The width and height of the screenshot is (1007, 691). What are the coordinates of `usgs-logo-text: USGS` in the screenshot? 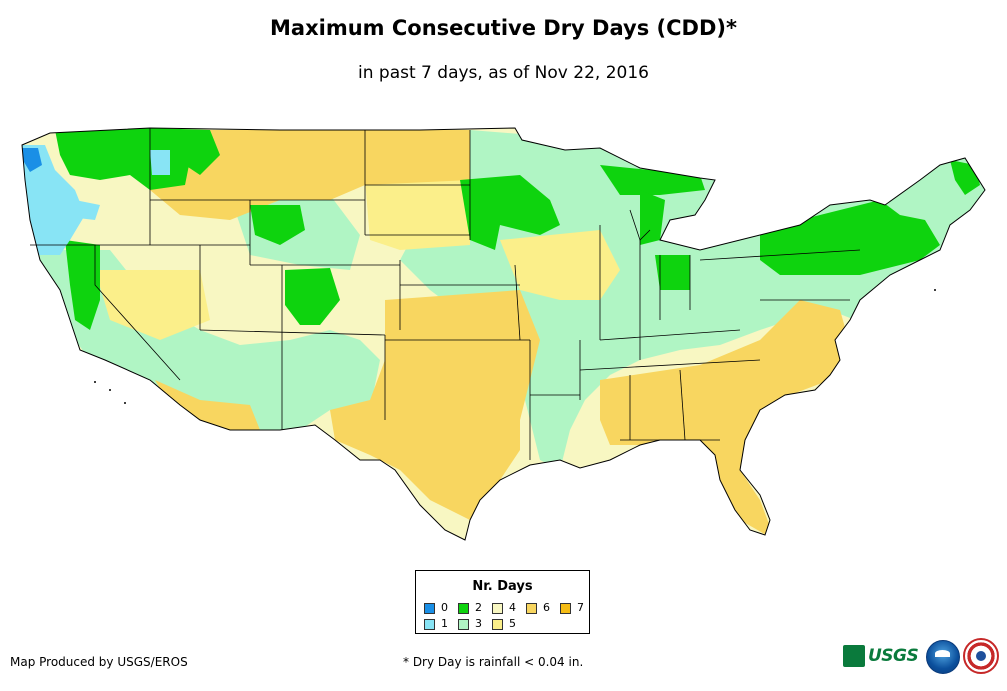 It's located at (893, 656).